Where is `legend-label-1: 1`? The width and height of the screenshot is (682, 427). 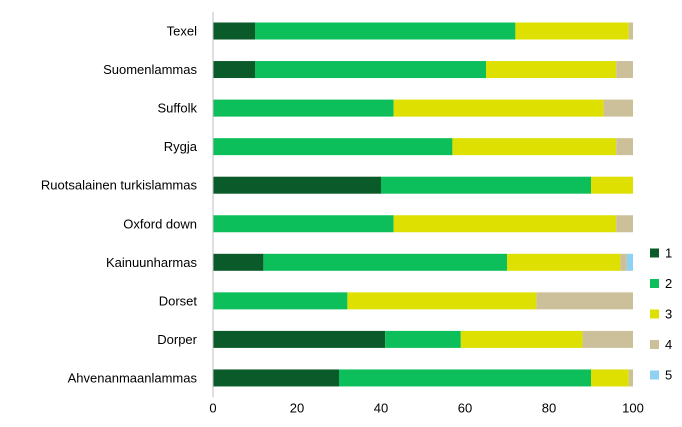 legend-label-1: 1 is located at coordinates (668, 253).